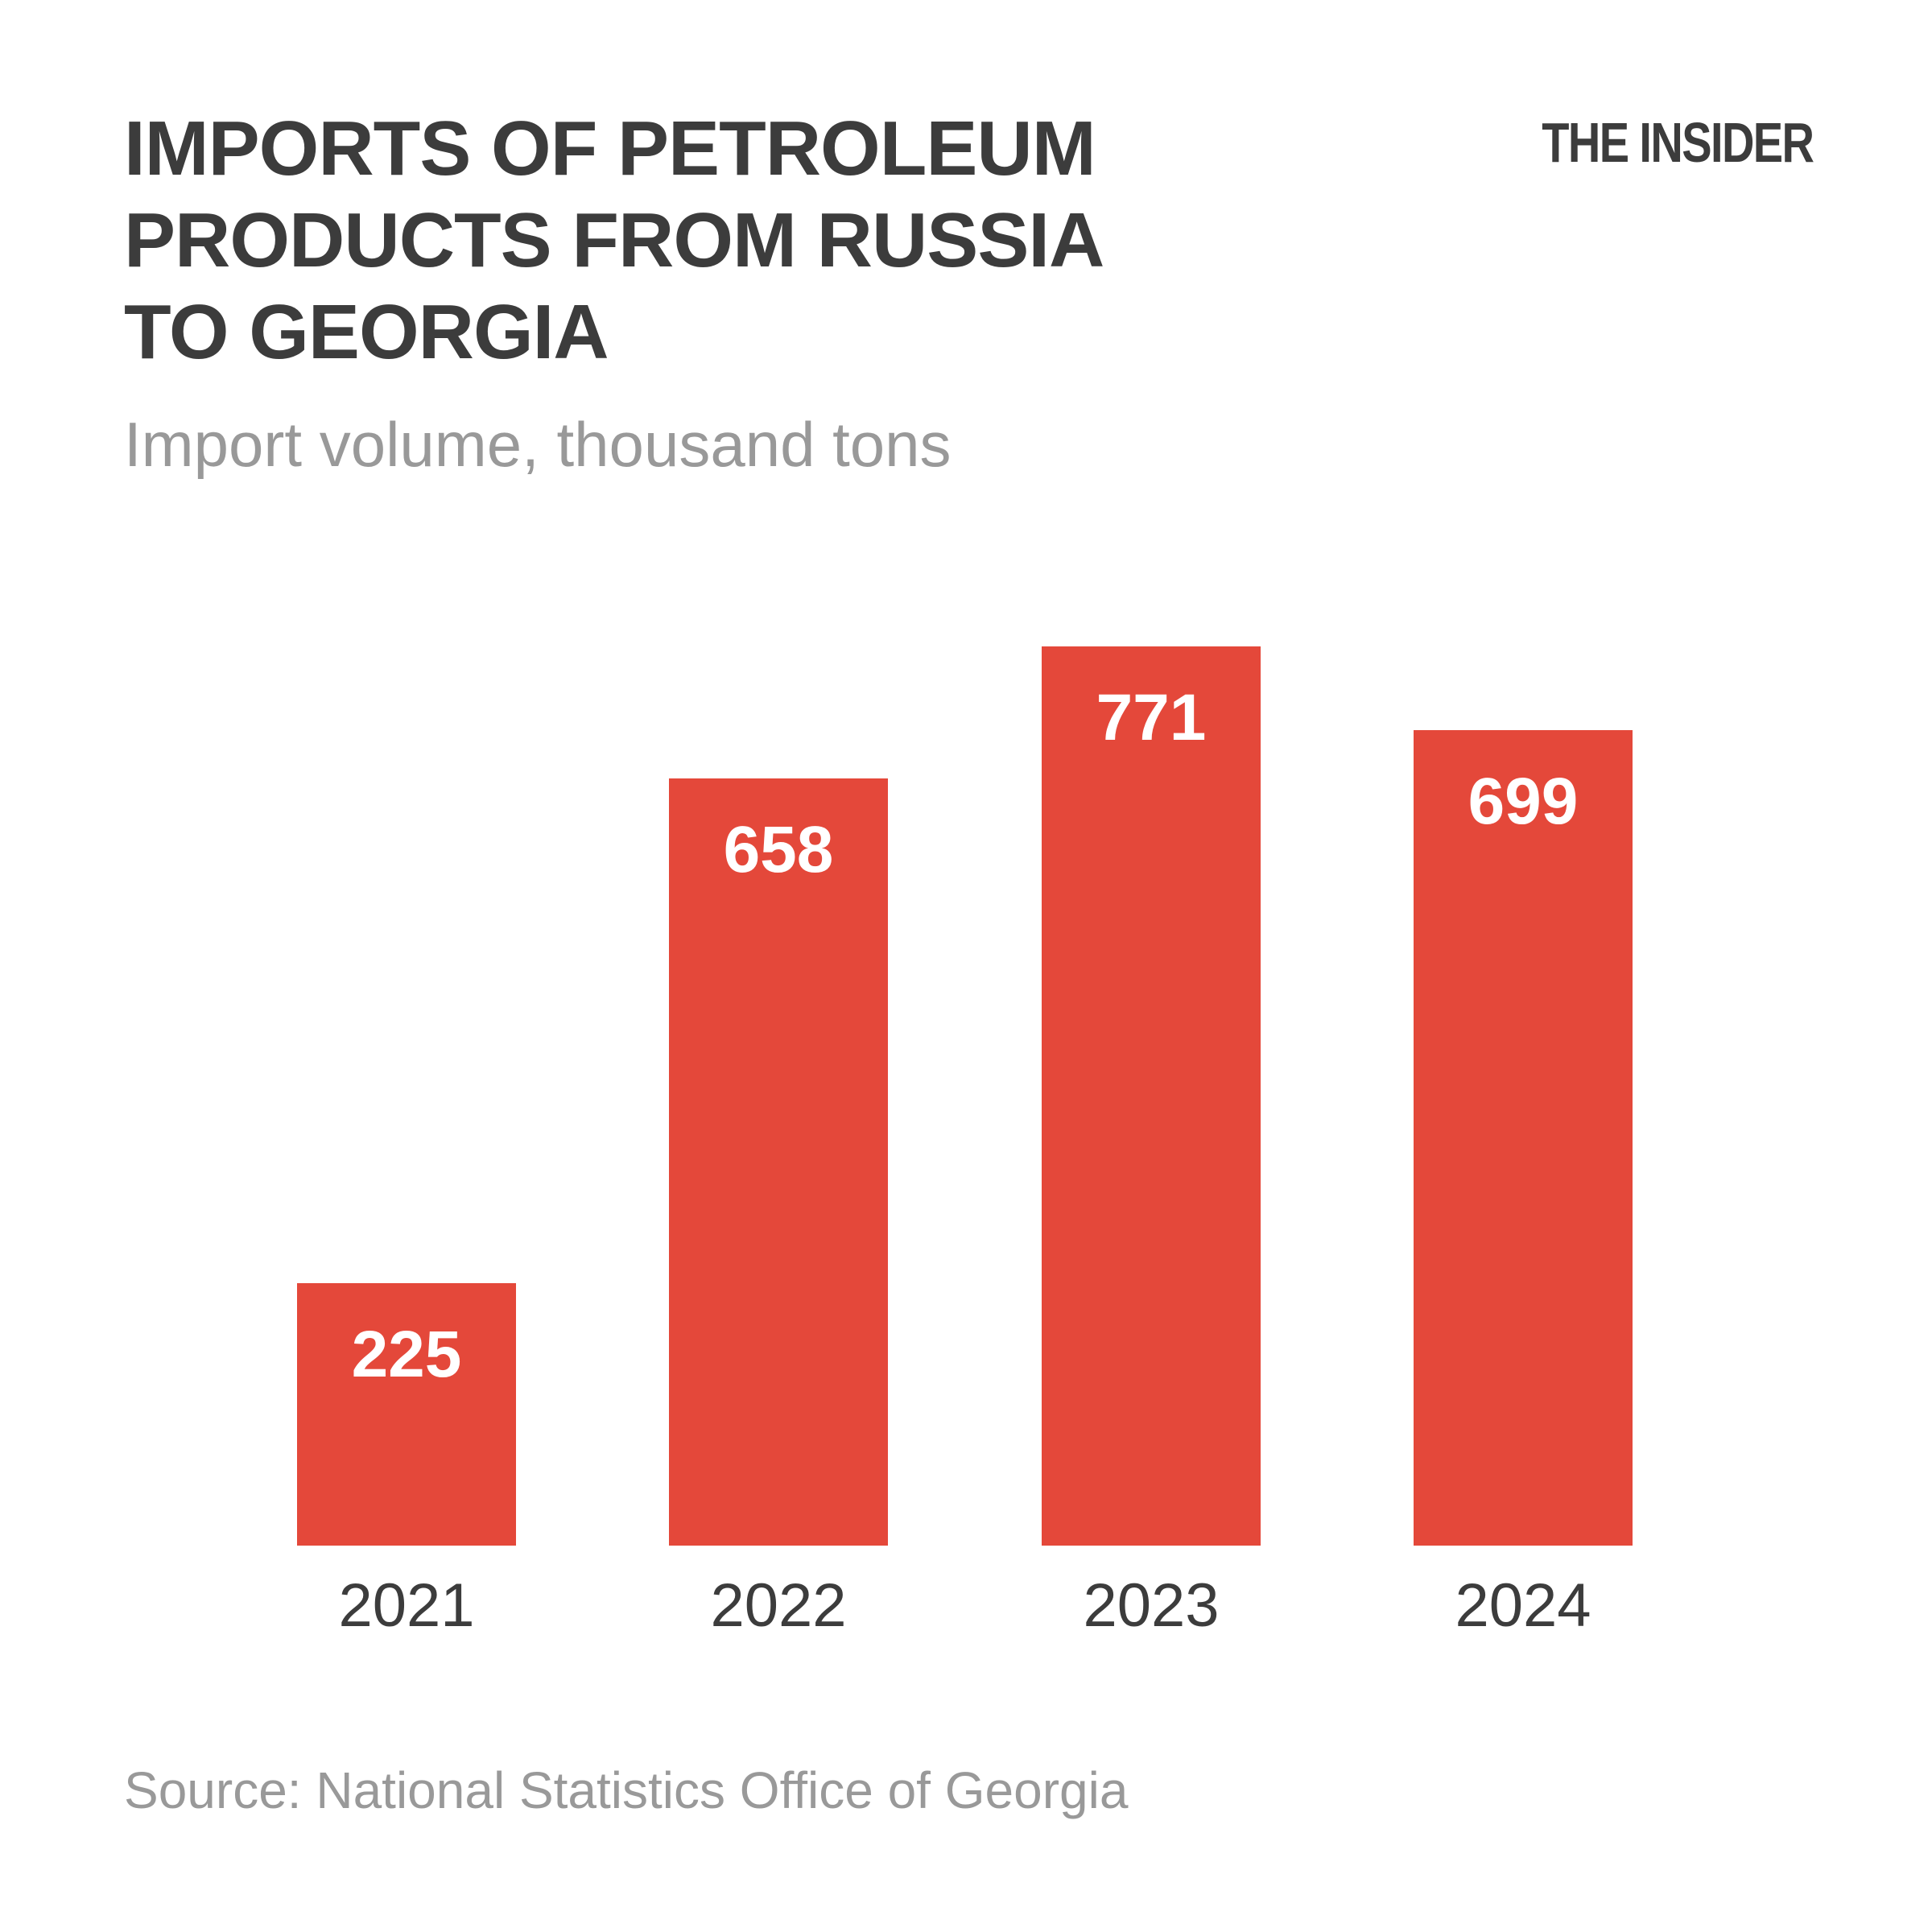 The image size is (1932, 1932). I want to click on bar: 699, so click(1523, 1138).